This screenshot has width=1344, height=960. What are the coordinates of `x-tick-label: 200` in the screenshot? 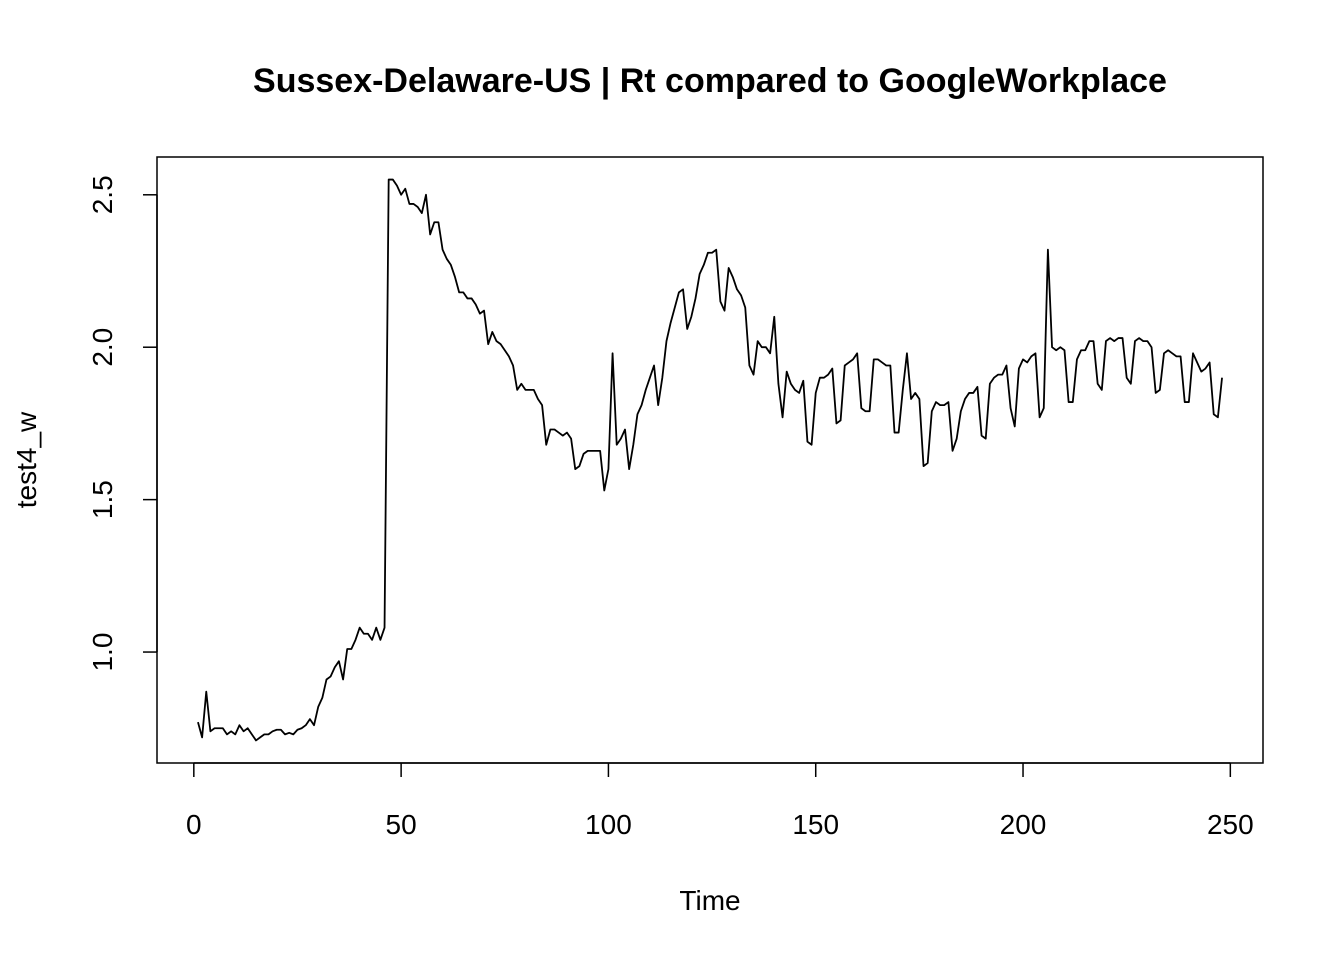 It's located at (1023, 824).